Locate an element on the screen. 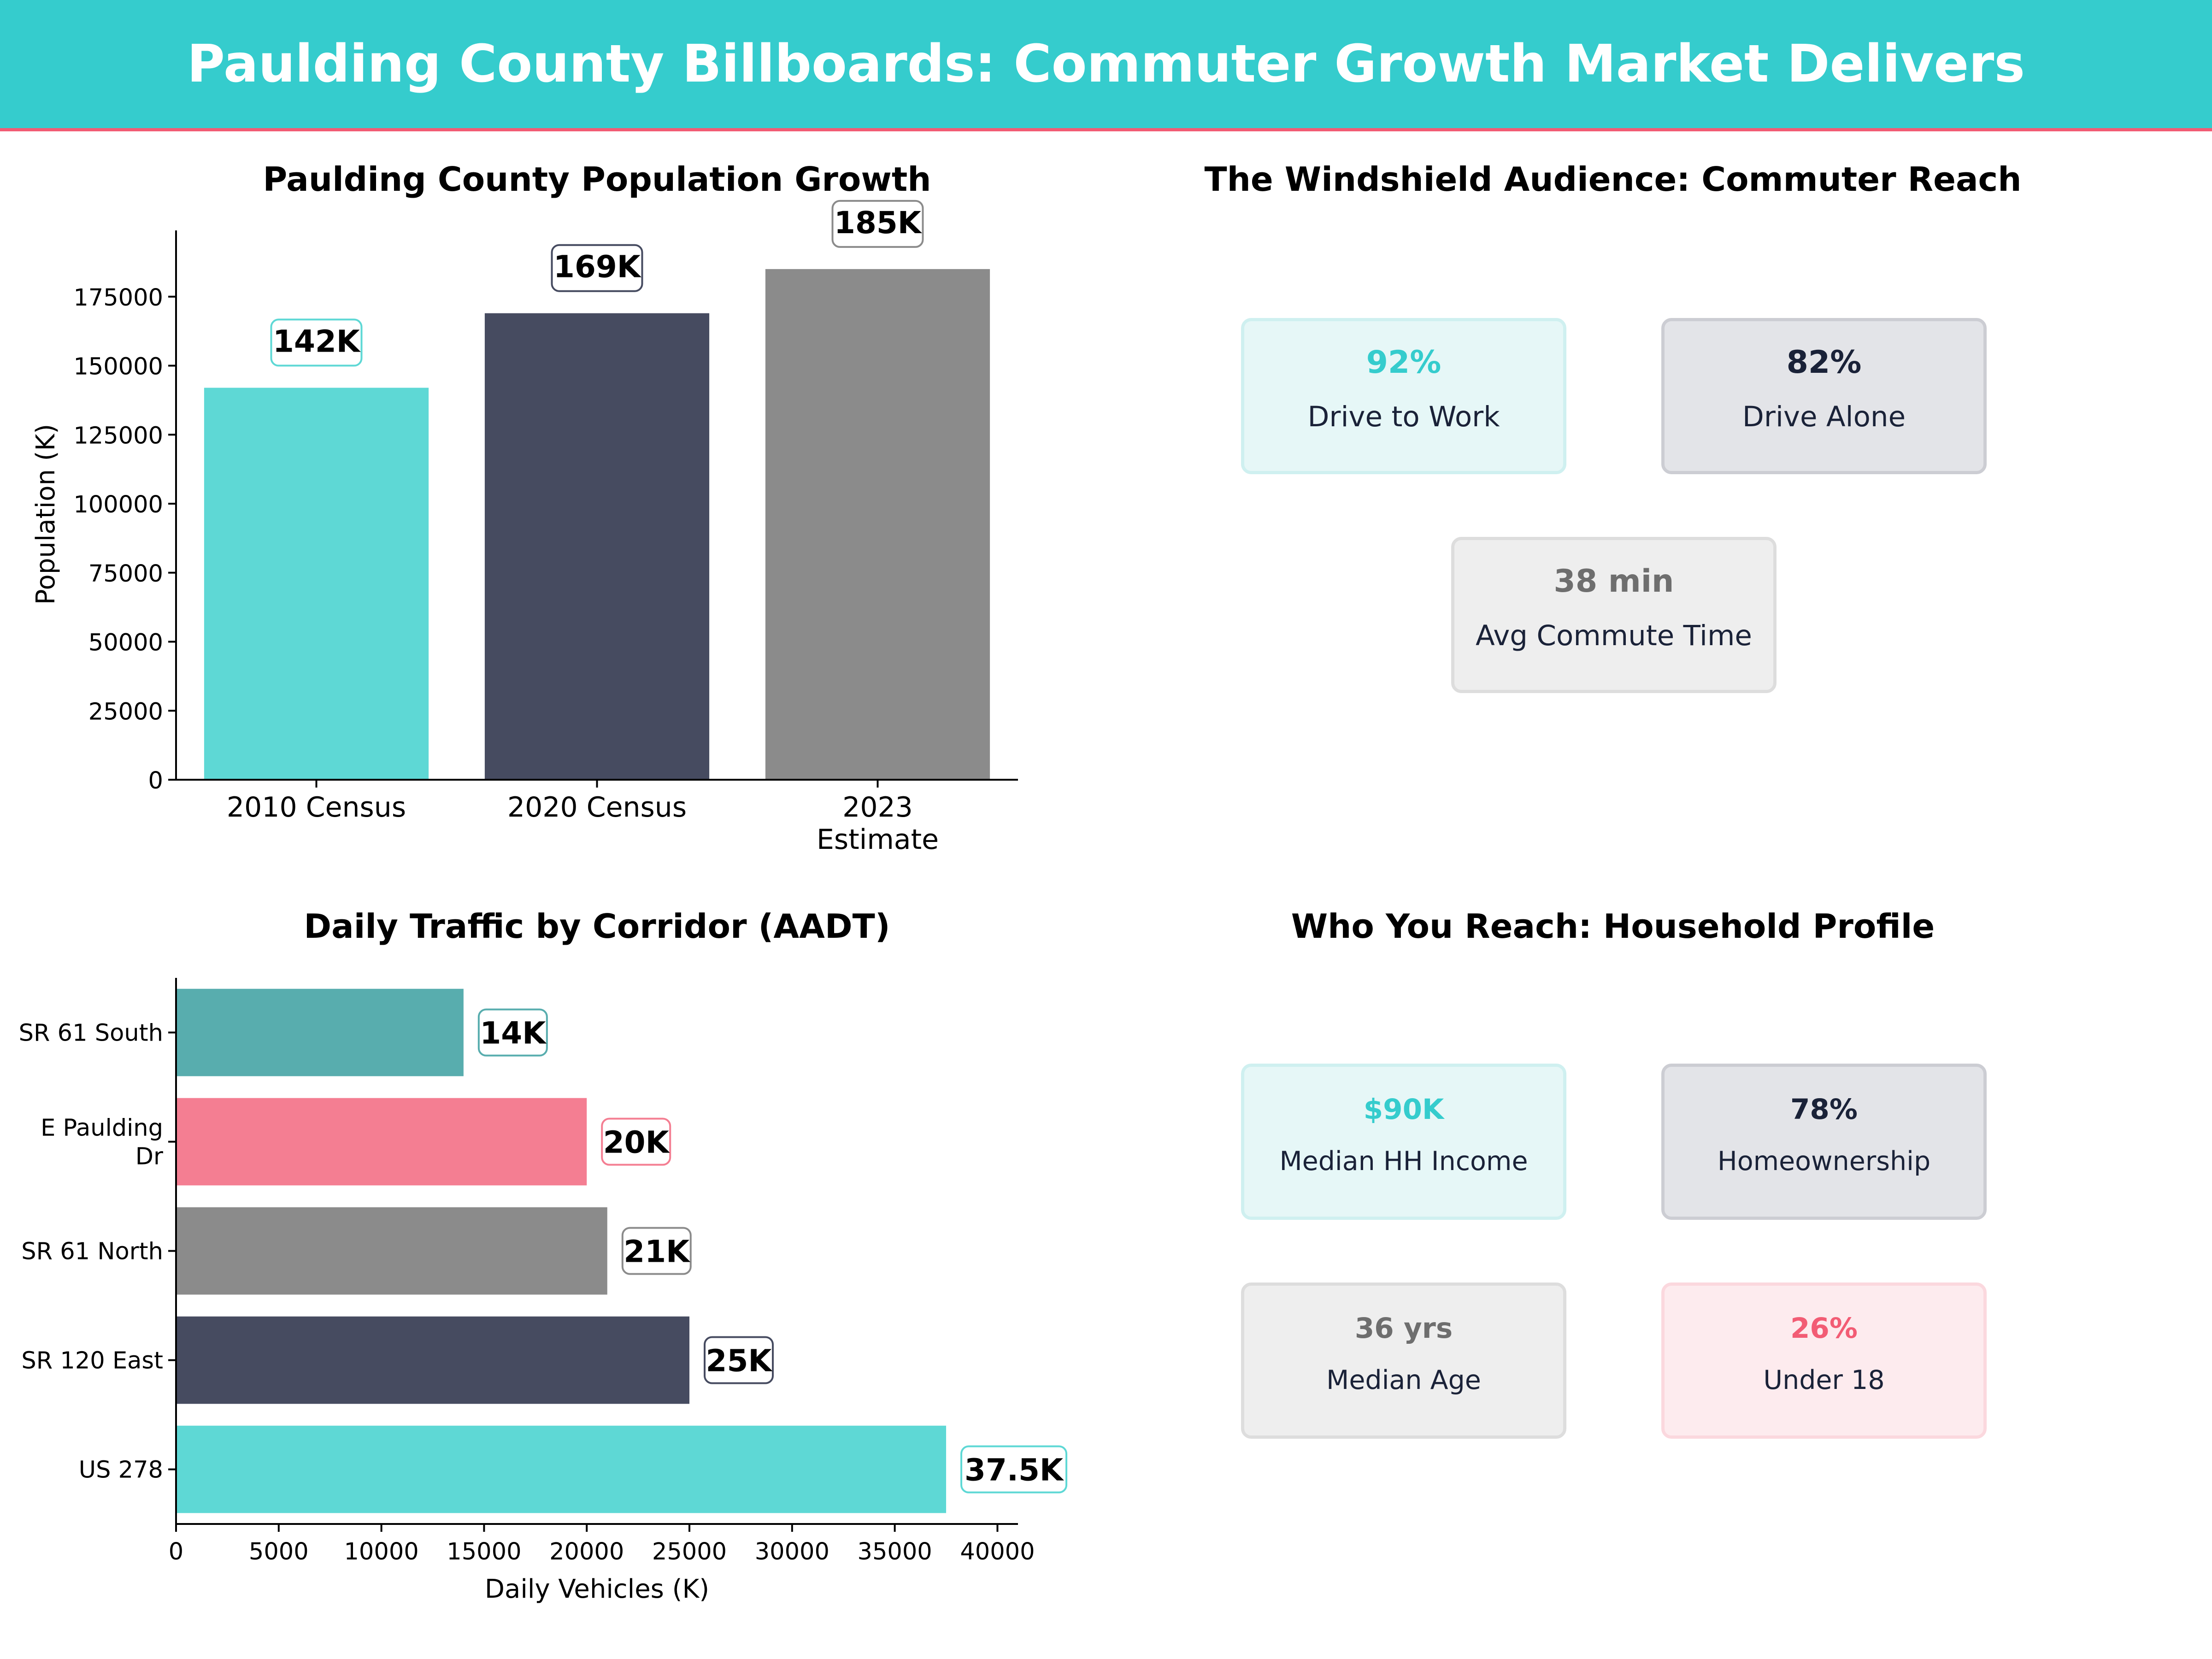 The width and height of the screenshot is (2212, 1659). data-label: 37.5K is located at coordinates (1015, 1470).